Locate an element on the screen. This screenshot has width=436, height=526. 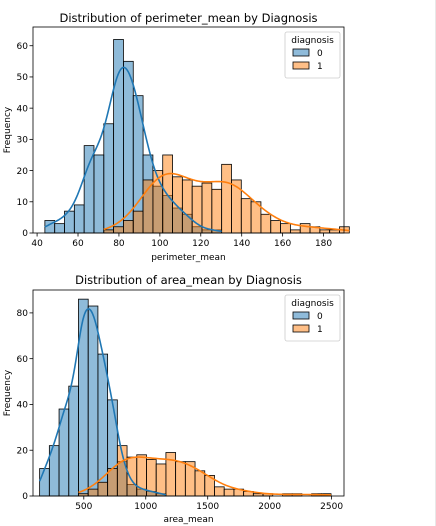
x-tick-label: 140 is located at coordinates (241, 244).